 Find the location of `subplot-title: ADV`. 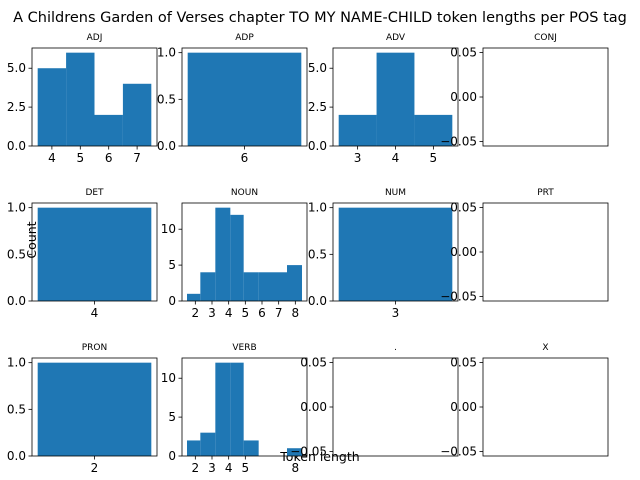

subplot-title: ADV is located at coordinates (396, 38).